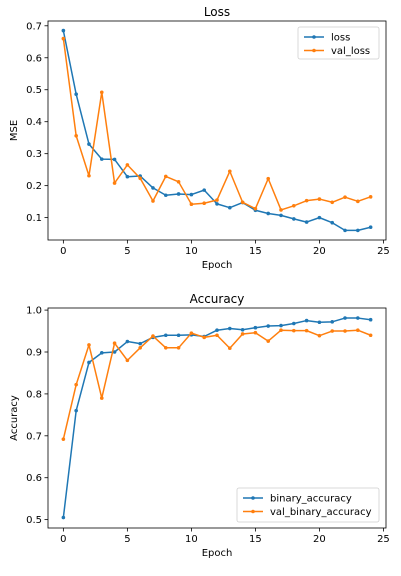 This screenshot has height=576, width=401. Describe the element at coordinates (34, 394) in the screenshot. I see `y-tick-label: 0.8` at that location.